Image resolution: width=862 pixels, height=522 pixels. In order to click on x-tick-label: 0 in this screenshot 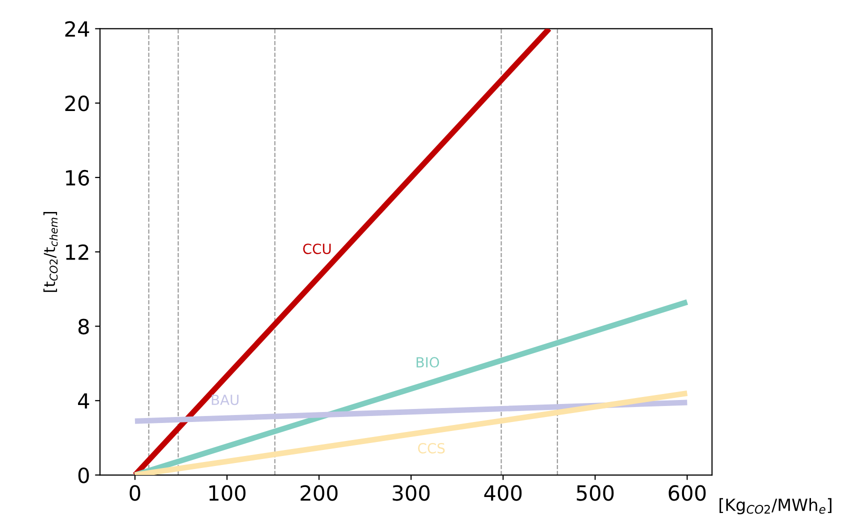, I will do `click(135, 493)`.